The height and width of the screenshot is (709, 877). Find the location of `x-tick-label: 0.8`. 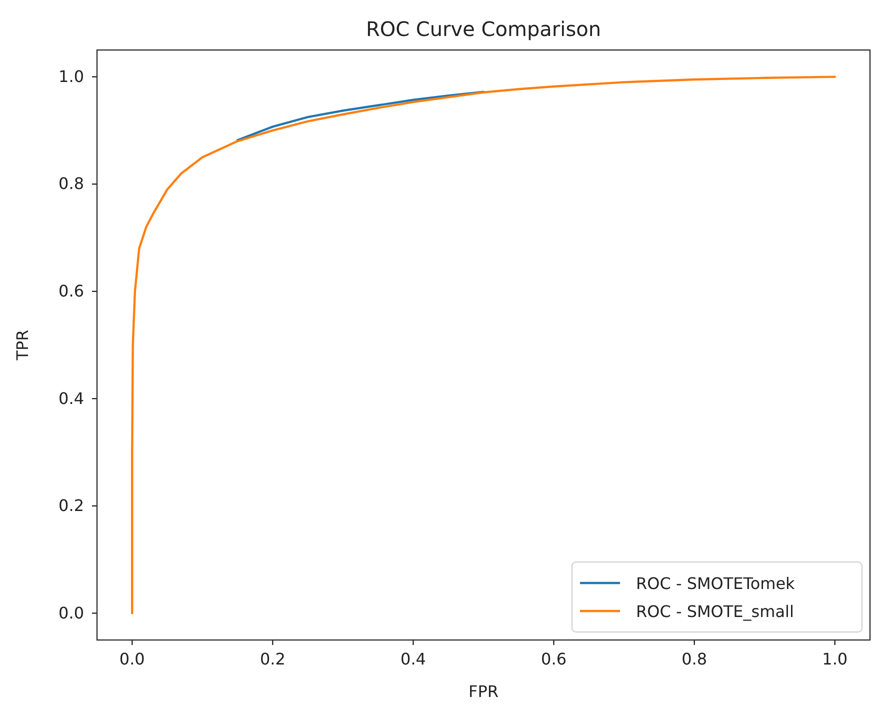

x-tick-label: 0.8 is located at coordinates (695, 658).